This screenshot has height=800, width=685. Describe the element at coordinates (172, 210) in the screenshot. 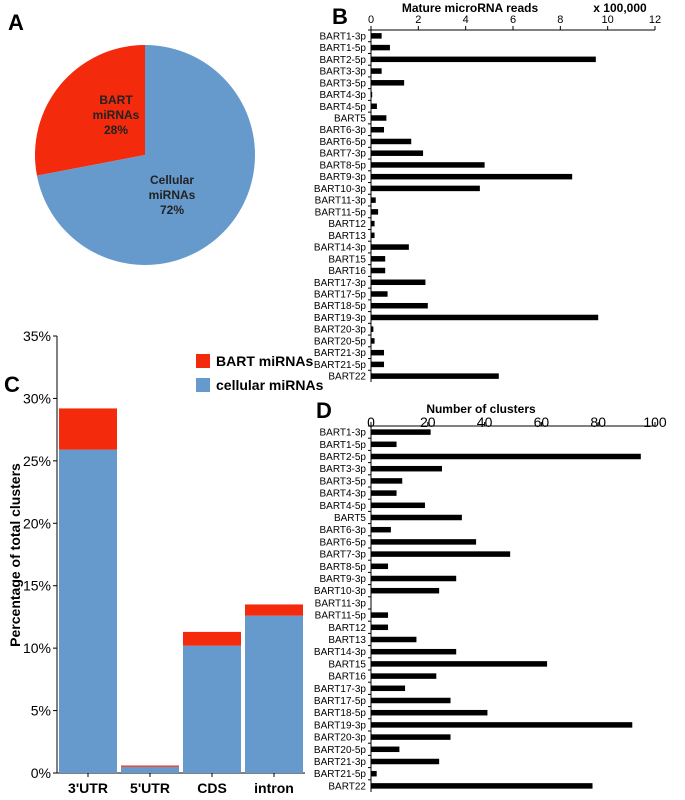

I see `pie-slice-label: 72%` at that location.